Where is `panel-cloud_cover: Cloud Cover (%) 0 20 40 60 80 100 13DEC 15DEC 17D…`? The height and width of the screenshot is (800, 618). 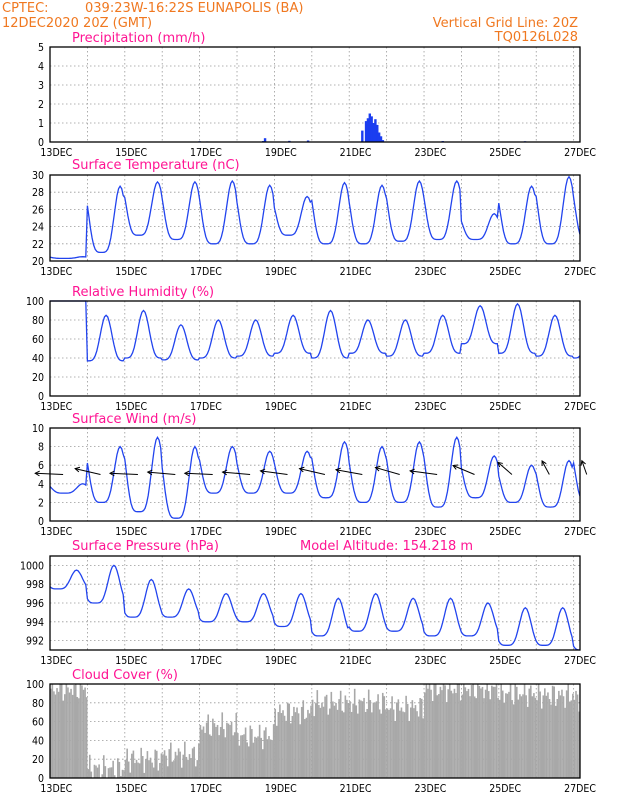
panel-cloud_cover: Cloud Cover (%) 0 20 40 60 80 100 13DEC 15DEC 17D… is located at coordinates (311, 731).